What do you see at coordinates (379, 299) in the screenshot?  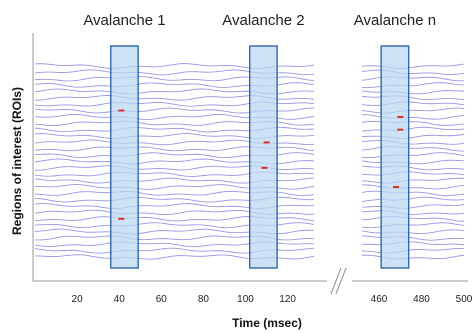 I see `x-tick-label-460: 460` at bounding box center [379, 299].